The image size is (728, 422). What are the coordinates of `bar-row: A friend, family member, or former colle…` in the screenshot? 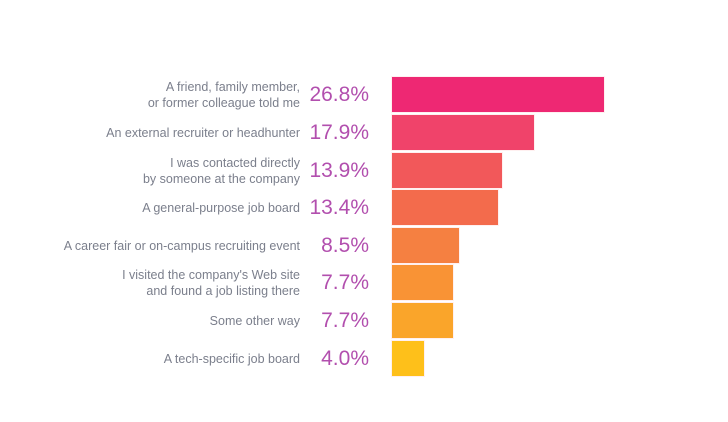 It's located at (364, 95).